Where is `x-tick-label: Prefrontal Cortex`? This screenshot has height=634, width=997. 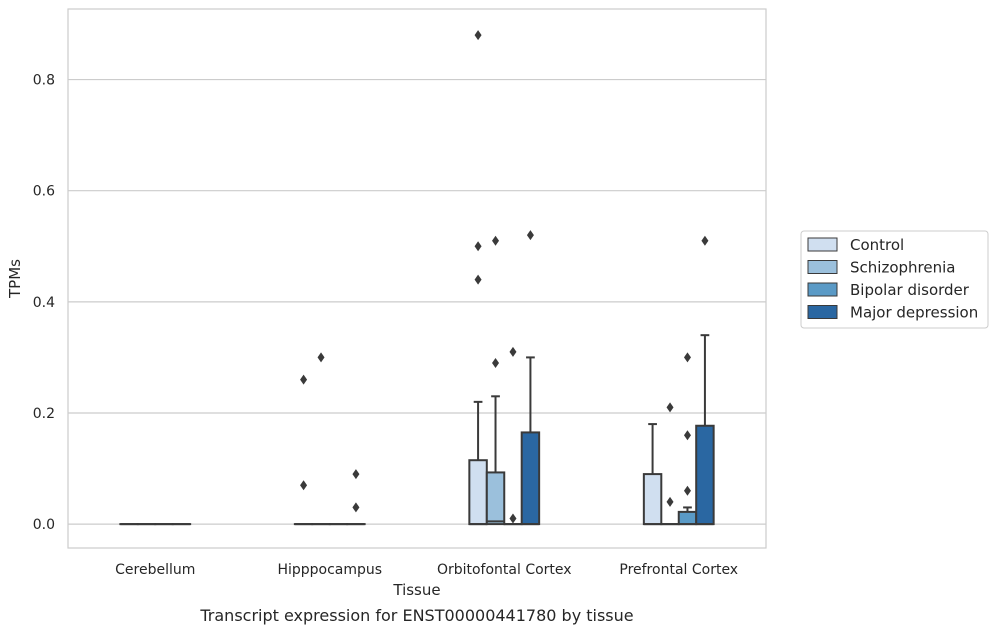 x-tick-label: Prefrontal Cortex is located at coordinates (678, 570).